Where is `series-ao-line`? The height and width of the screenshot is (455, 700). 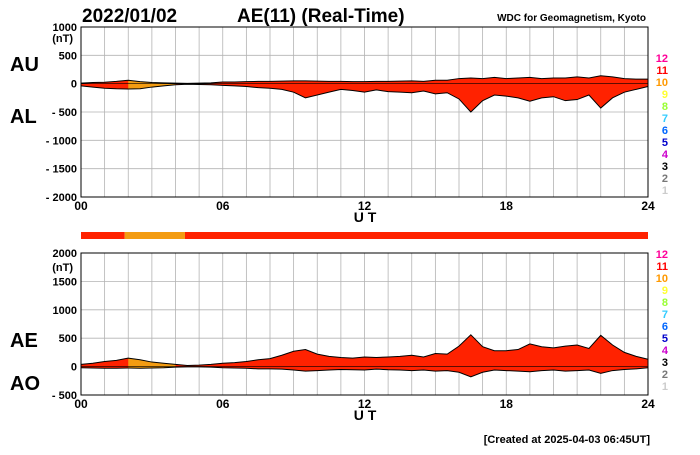
series-ao-line is located at coordinates (364, 372).